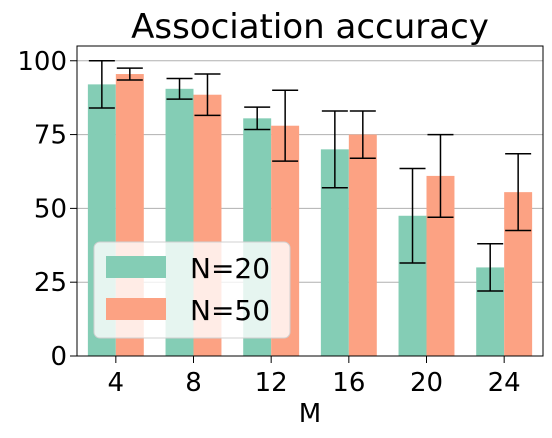 This screenshot has width=552, height=438. What do you see at coordinates (58, 357) in the screenshot?
I see `y-tick-label: 0` at bounding box center [58, 357].